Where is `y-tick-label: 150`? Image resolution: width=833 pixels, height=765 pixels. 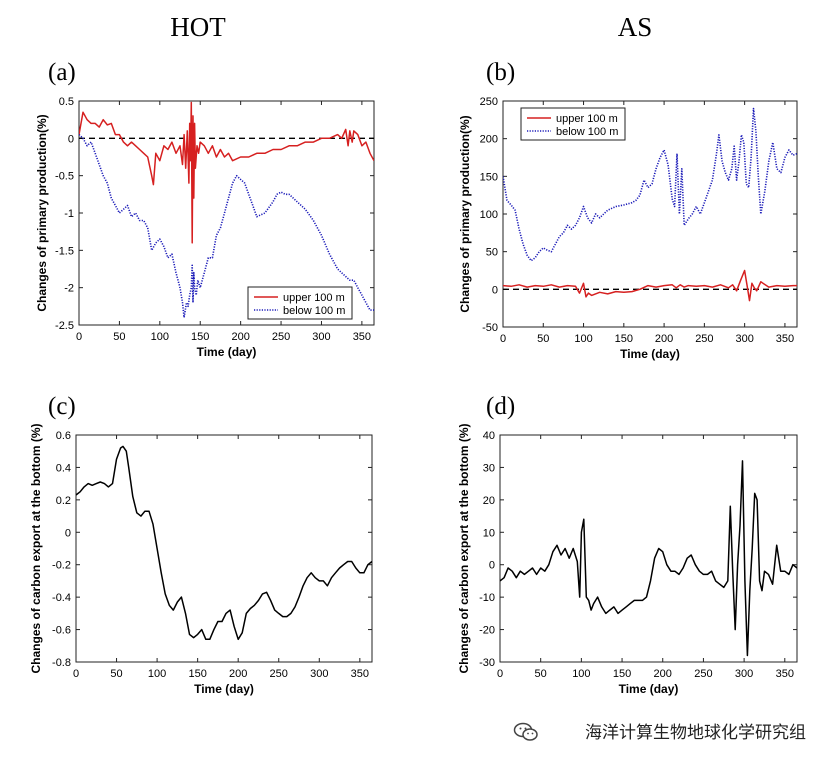
y-tick-label: 150 is located at coordinates (489, 177).